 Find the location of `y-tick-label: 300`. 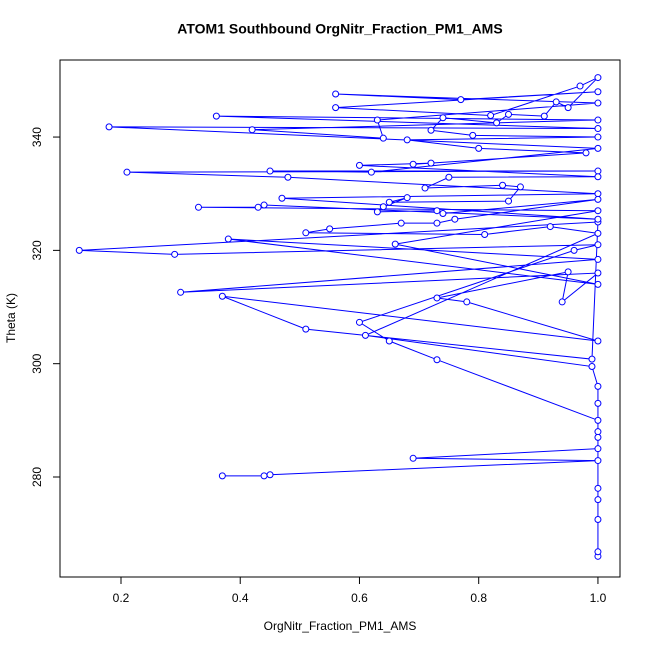

y-tick-label: 300 is located at coordinates (37, 363).